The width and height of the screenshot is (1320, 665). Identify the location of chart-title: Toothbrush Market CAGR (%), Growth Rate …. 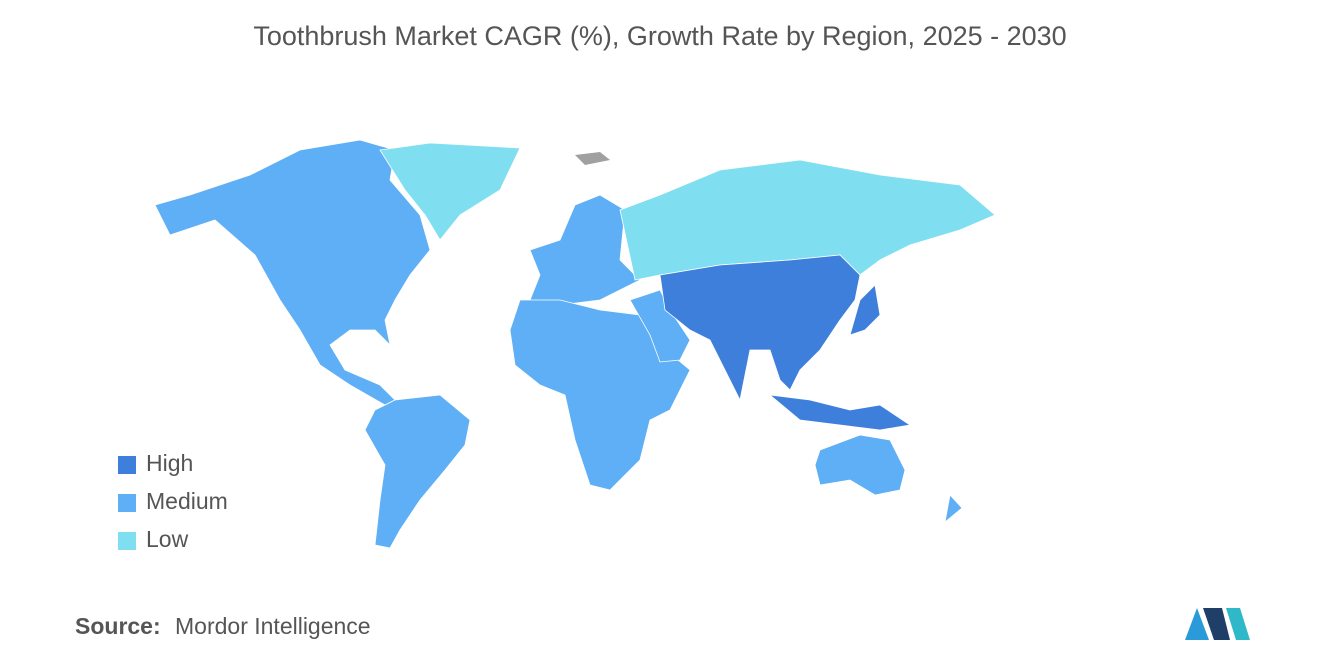
(659, 36).